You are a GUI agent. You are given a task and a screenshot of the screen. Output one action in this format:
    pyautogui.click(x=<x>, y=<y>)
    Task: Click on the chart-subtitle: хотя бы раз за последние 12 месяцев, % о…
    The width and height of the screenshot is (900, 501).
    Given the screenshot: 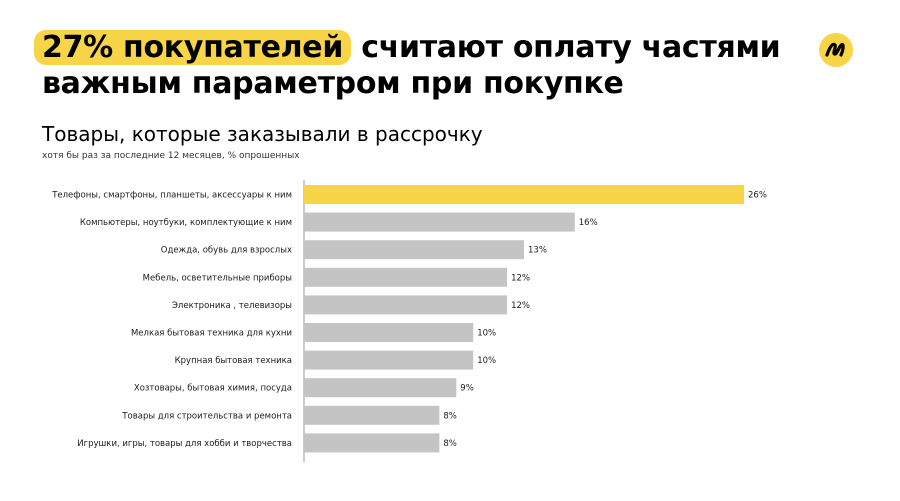 What is the action you would take?
    pyautogui.click(x=171, y=156)
    